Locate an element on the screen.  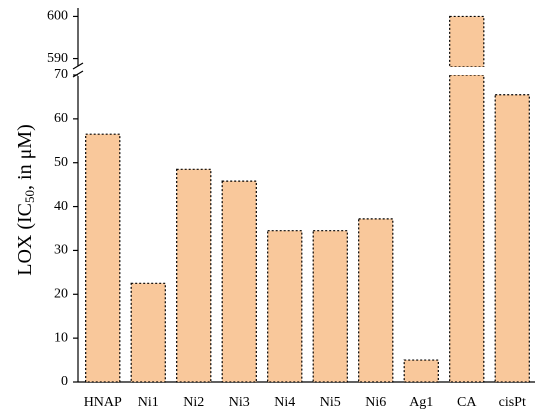
y-tick-label: 10 is located at coordinates (61, 337).